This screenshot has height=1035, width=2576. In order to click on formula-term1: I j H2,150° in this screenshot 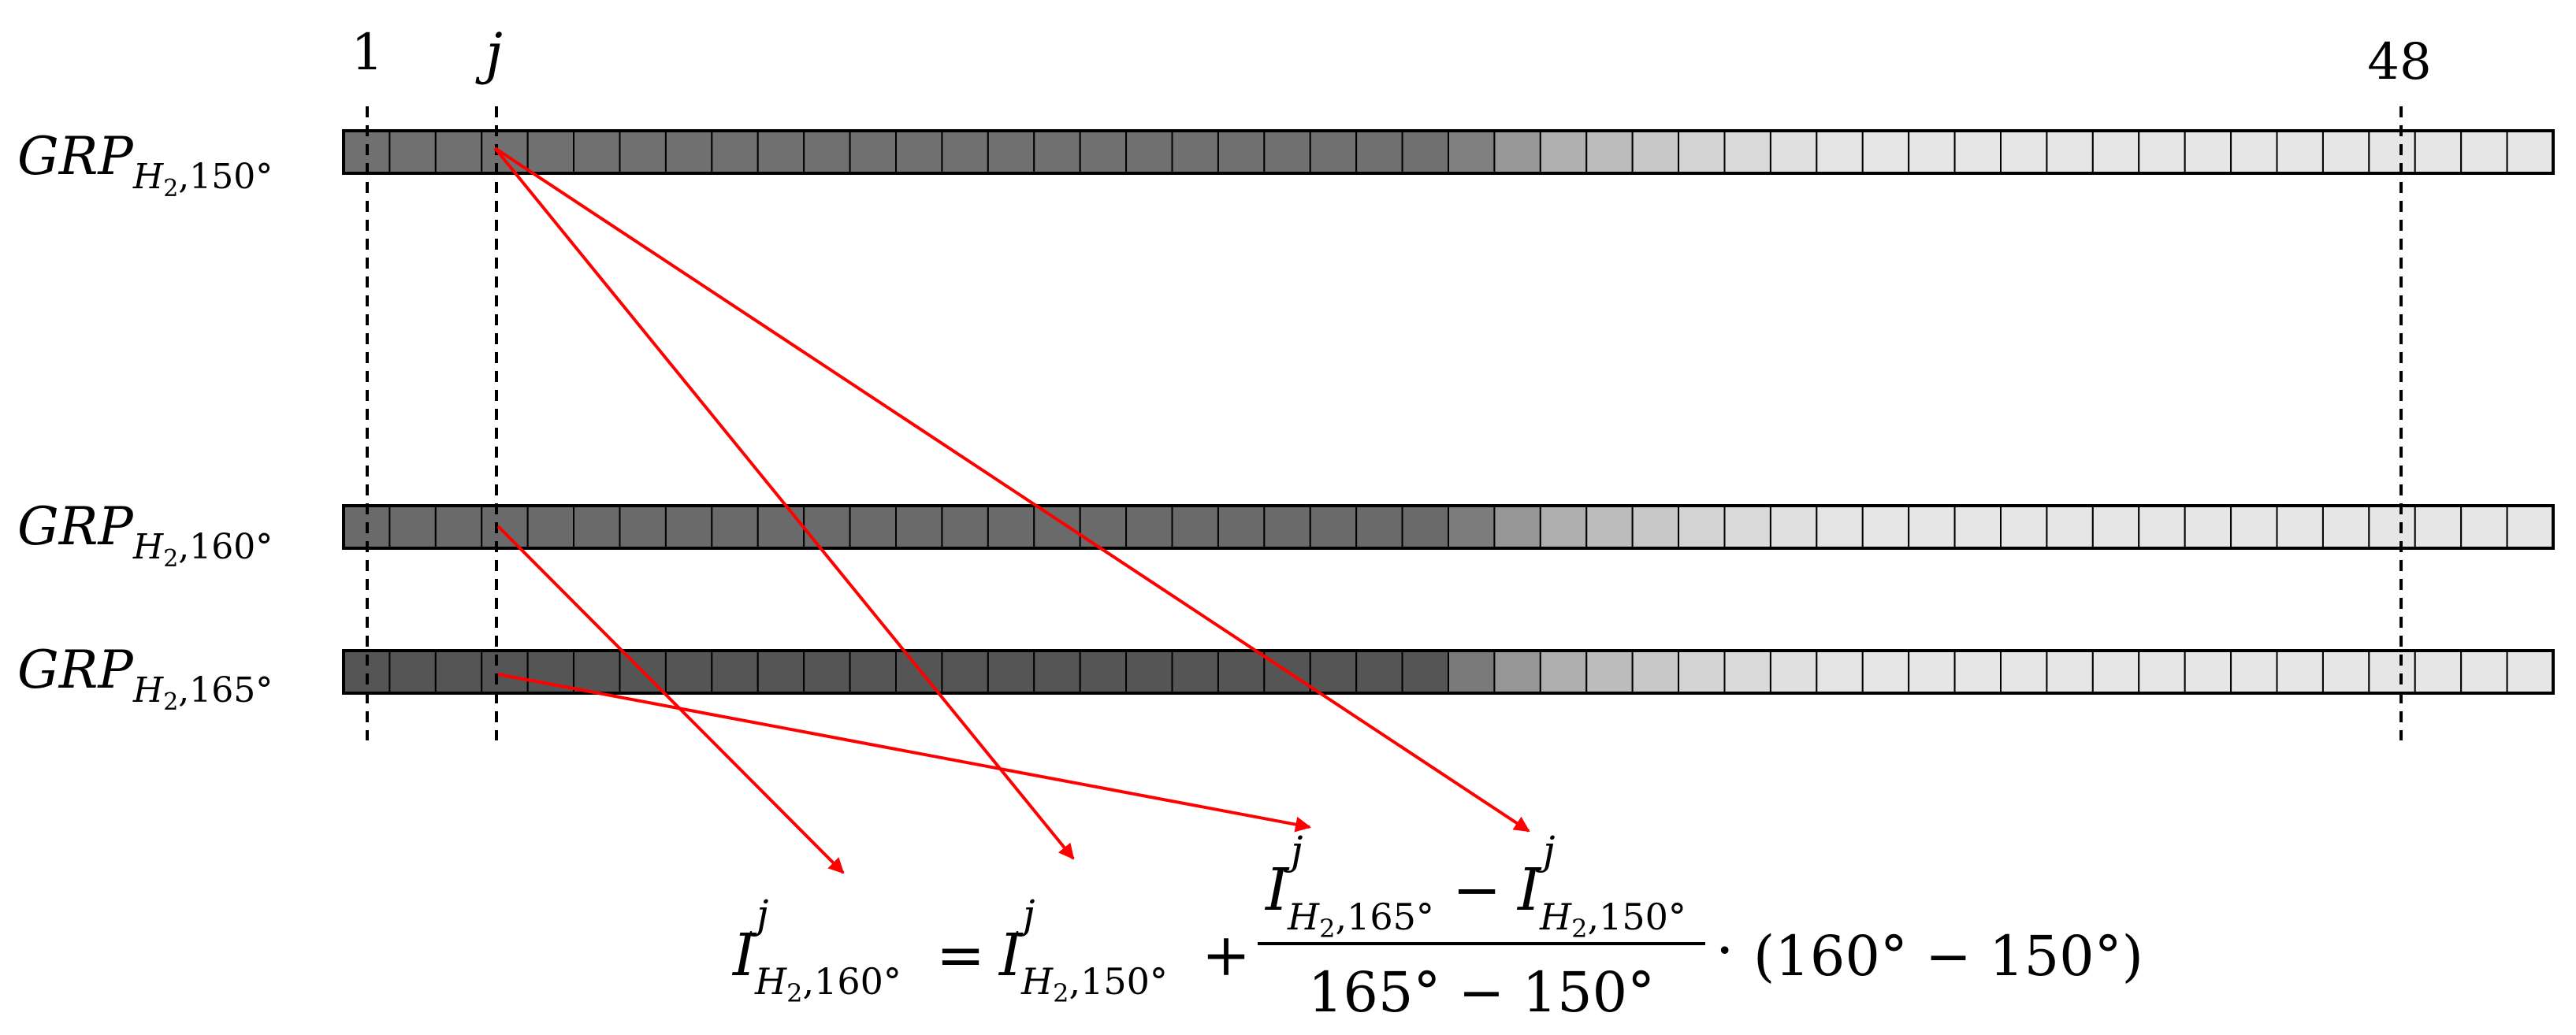, I will do `click(1083, 950)`.